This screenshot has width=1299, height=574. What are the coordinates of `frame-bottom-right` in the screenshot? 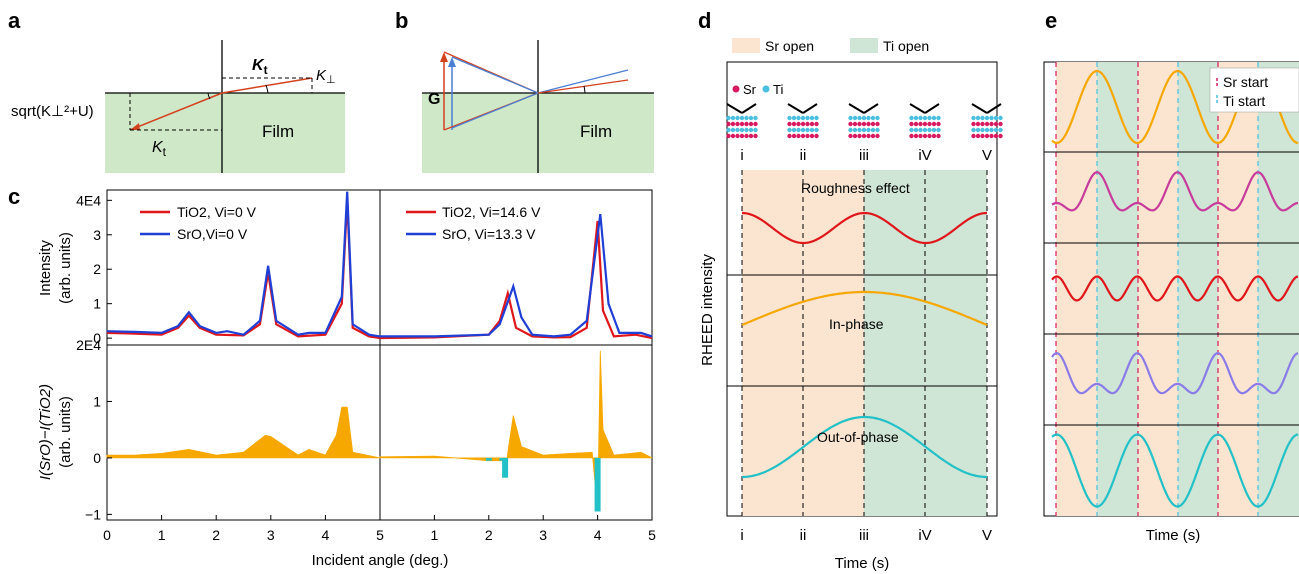 It's located at (516, 432).